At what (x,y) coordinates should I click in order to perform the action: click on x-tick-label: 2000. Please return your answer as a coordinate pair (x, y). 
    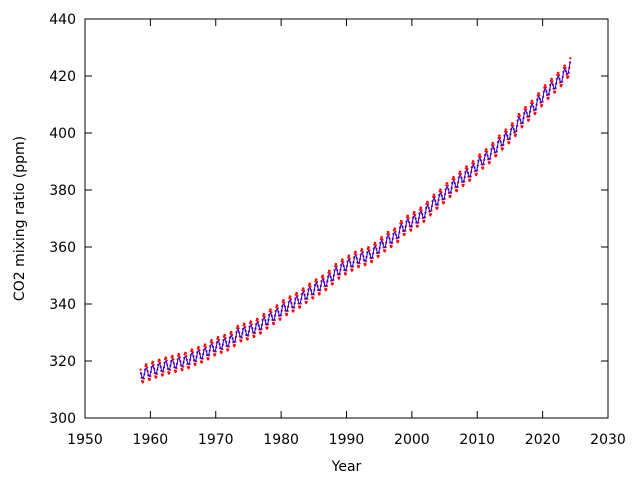
    Looking at the image, I should click on (412, 440).